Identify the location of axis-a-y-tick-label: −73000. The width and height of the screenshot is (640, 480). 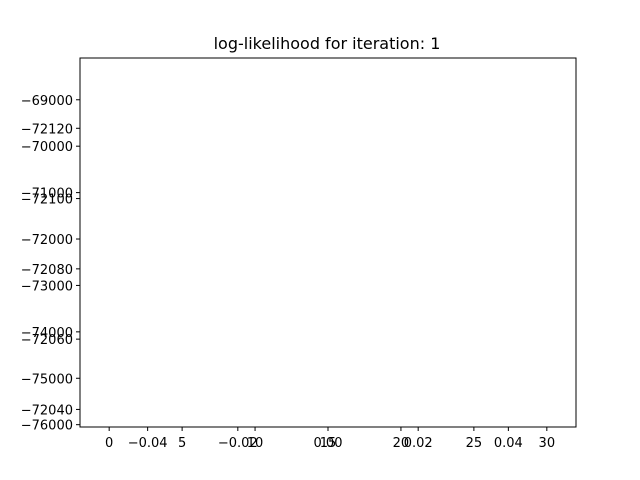
(47, 286).